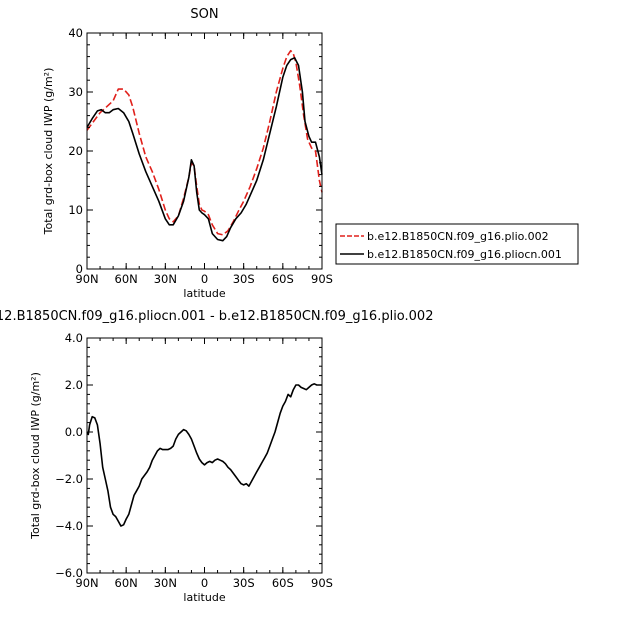  I want to click on y-tick-label: 40, so click(75, 33).